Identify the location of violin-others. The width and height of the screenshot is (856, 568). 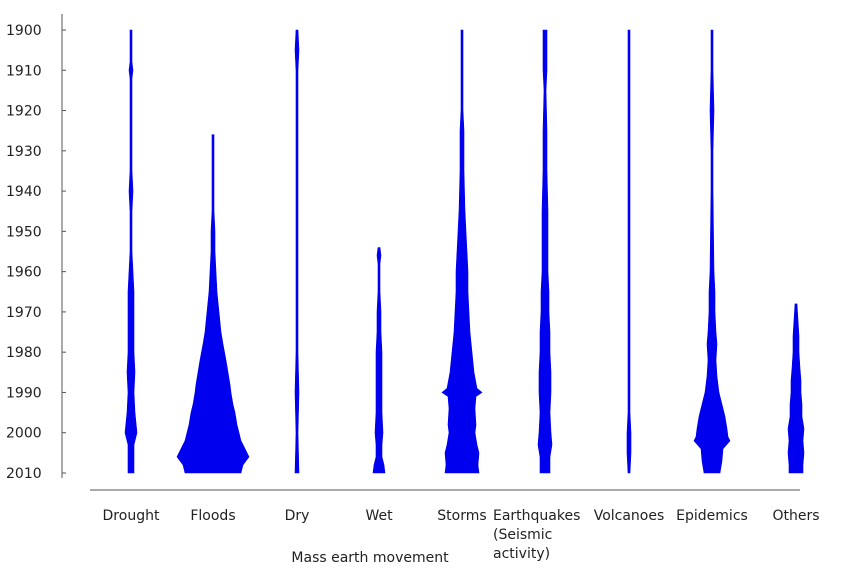
(796, 388).